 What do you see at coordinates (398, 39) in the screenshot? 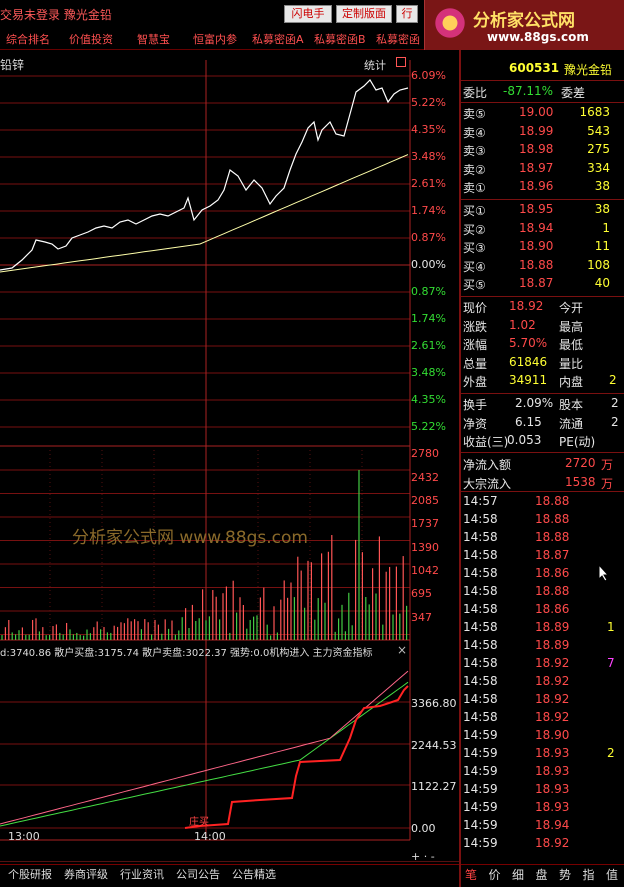
I see `menu-private-c: 私募密函` at bounding box center [398, 39].